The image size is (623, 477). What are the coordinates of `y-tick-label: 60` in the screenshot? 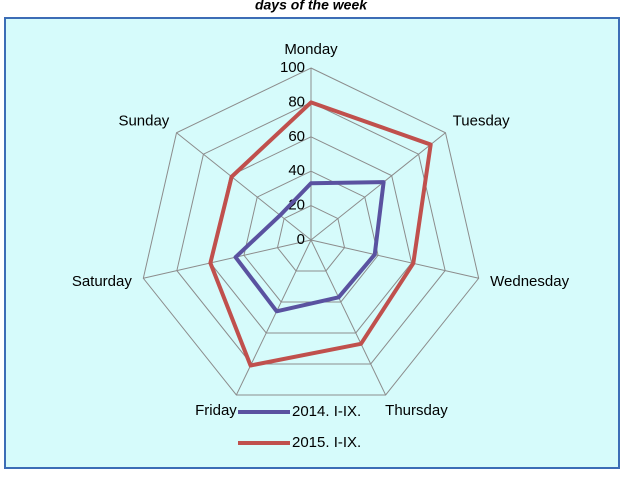 It's located at (296, 136).